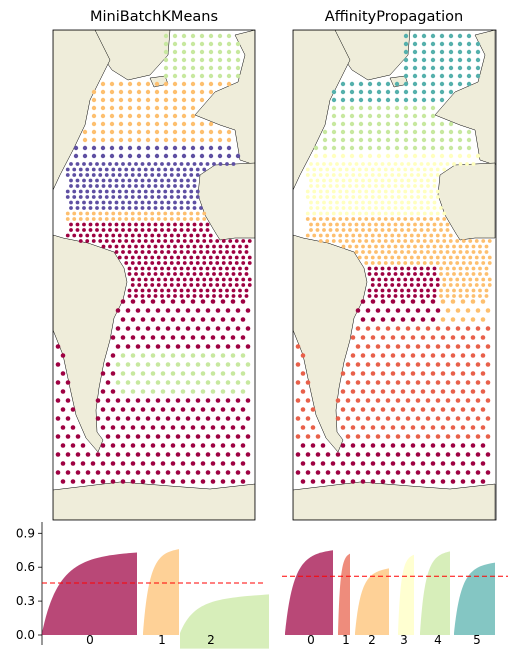  What do you see at coordinates (82, 110) in the screenshot?
I see `land-northam` at bounding box center [82, 110].